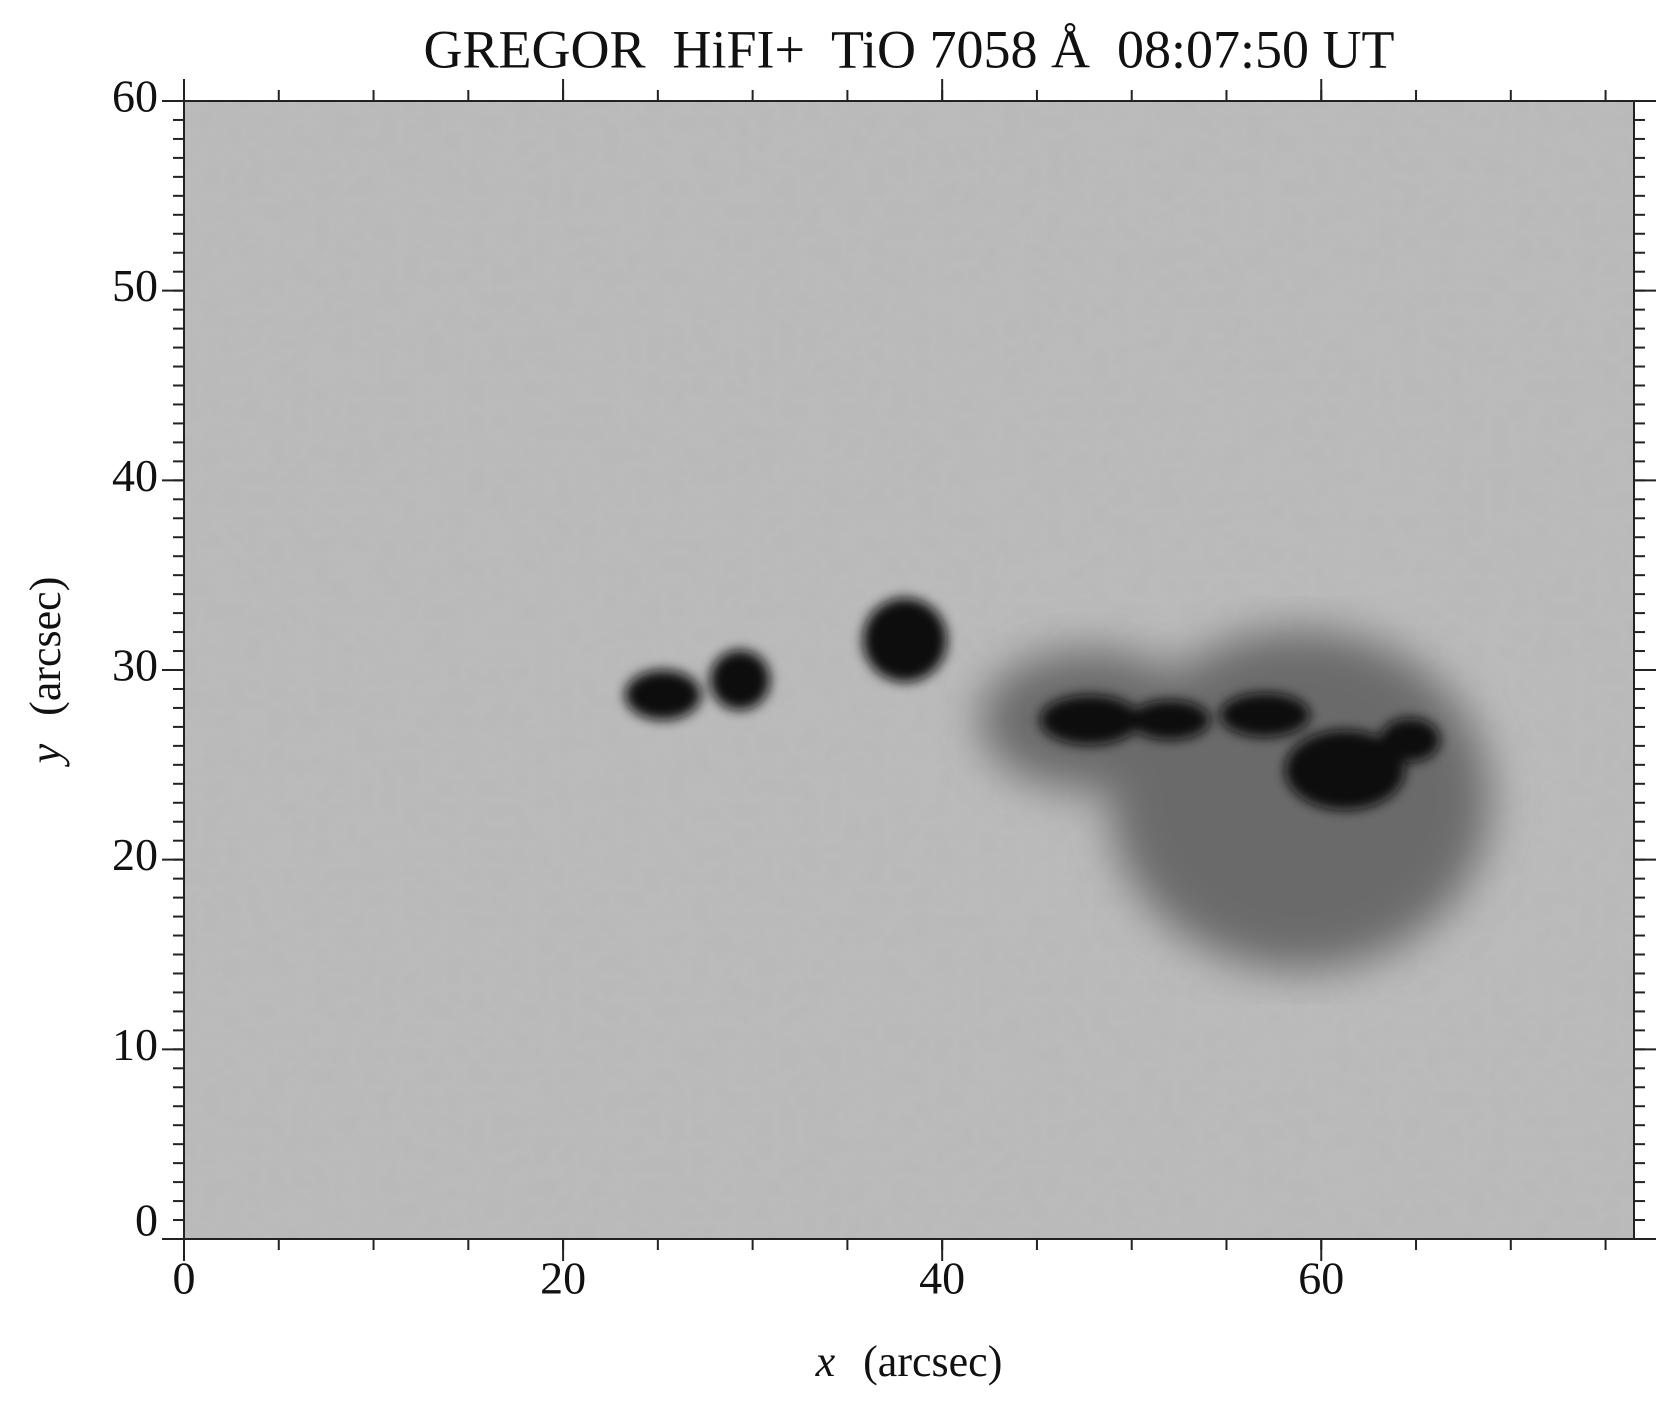  I want to click on y-axis-unit: (arcsec), so click(45, 646).